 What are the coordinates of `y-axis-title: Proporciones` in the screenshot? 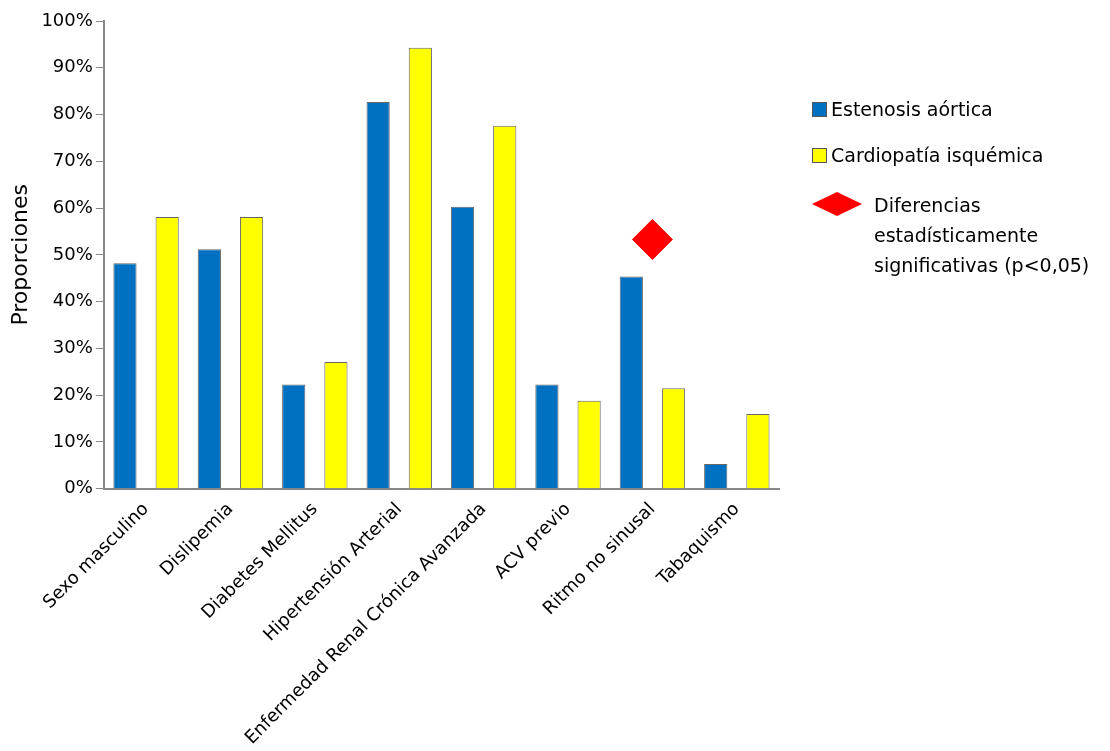 It's located at (19, 255).